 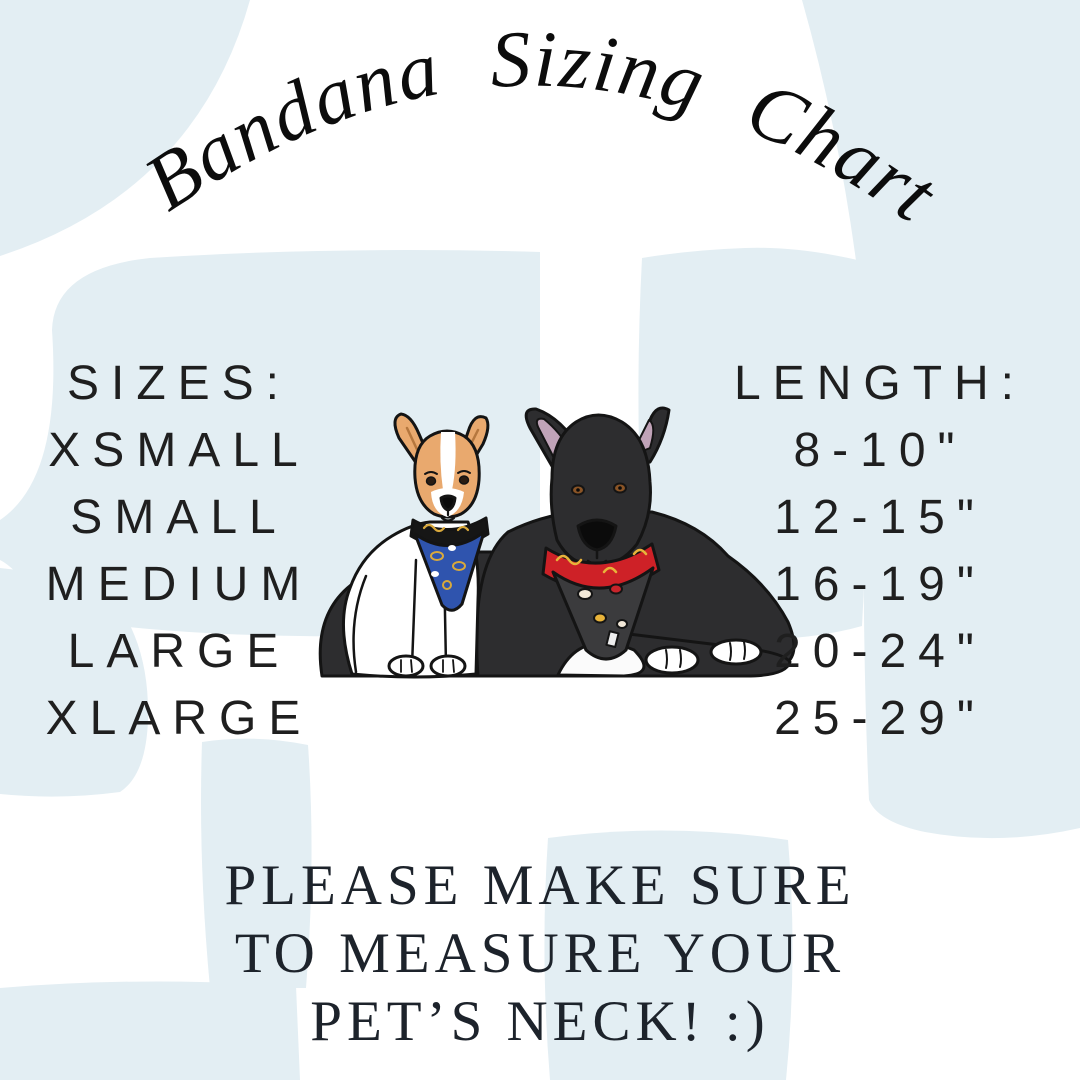 What do you see at coordinates (179, 718) in the screenshot?
I see `size-label-xlarge: XLARGE` at bounding box center [179, 718].